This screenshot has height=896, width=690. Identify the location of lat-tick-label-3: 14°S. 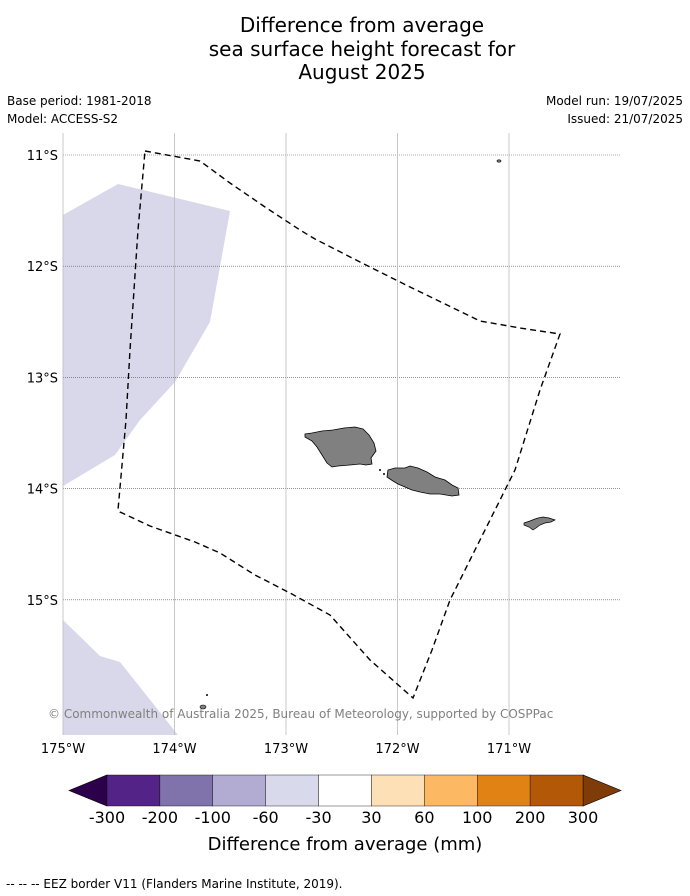
(42, 490).